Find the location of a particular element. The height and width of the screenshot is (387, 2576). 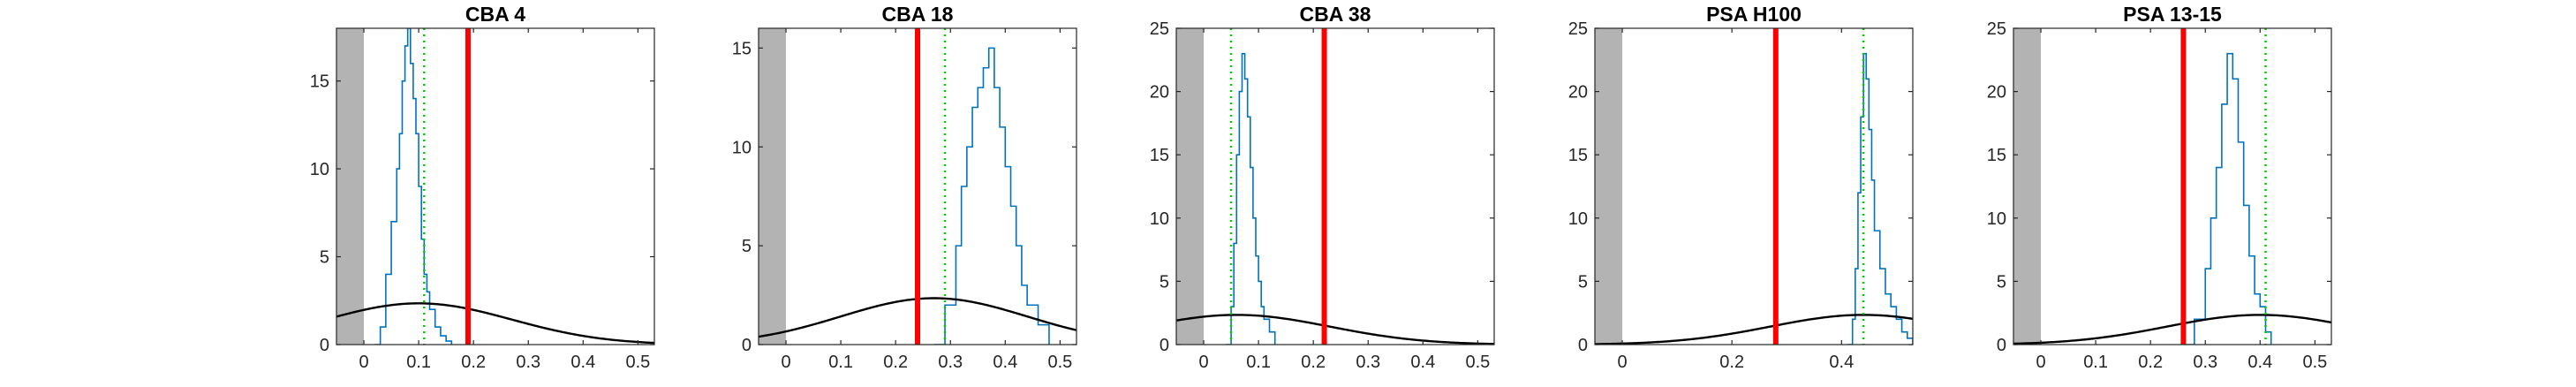

chart-title: CBA 38 is located at coordinates (1335, 14).